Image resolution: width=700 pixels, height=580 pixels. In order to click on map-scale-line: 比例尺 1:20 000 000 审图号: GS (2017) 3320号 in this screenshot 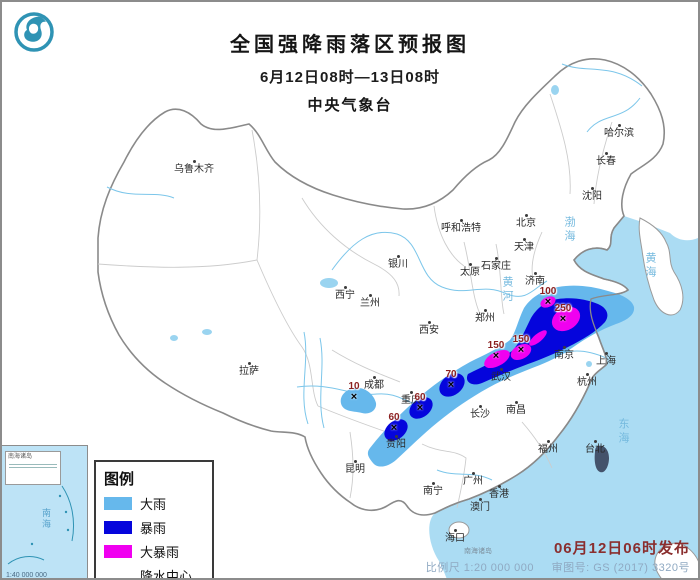, I will do `click(558, 567)`.